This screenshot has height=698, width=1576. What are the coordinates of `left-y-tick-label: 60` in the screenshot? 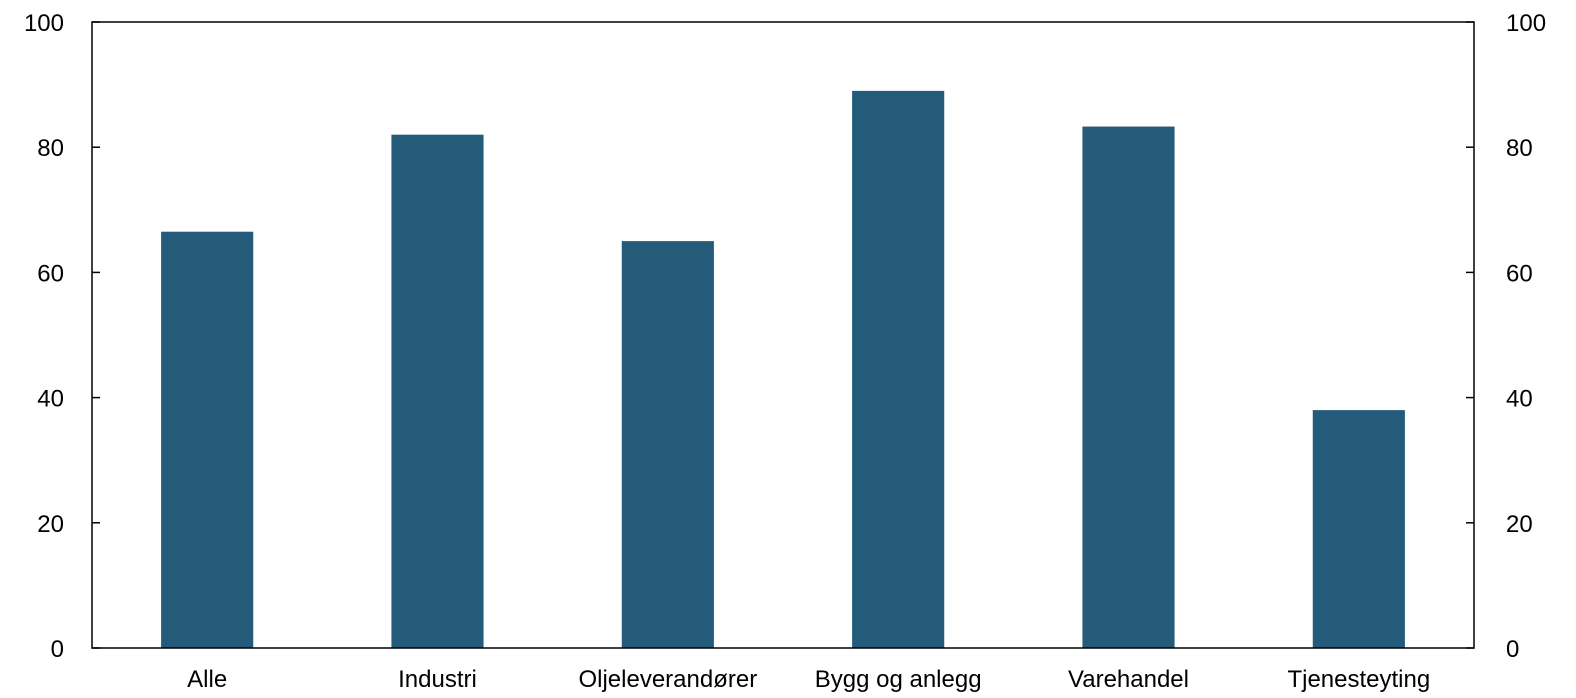 It's located at (50, 273).